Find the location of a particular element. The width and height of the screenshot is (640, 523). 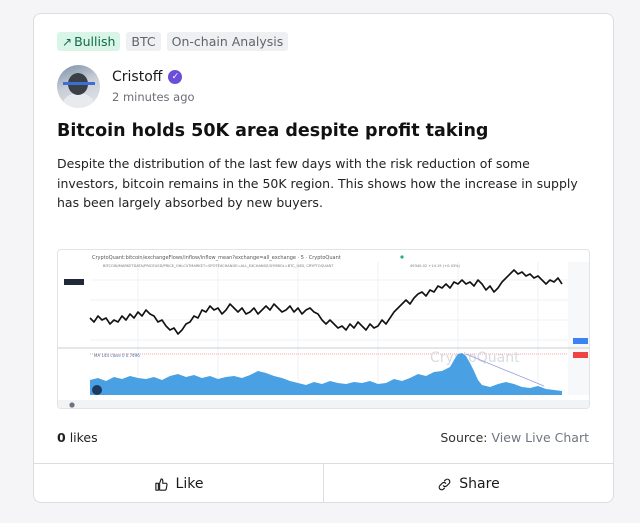

chart-readout-text: 49340.02 +14.19 (+0.03%) is located at coordinates (435, 266).